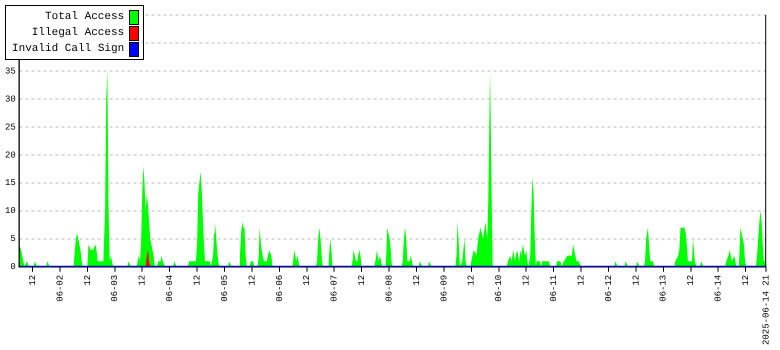 This screenshot has height=350, width=780. I want to click on x-tick-label: 06-05, so click(225, 288).